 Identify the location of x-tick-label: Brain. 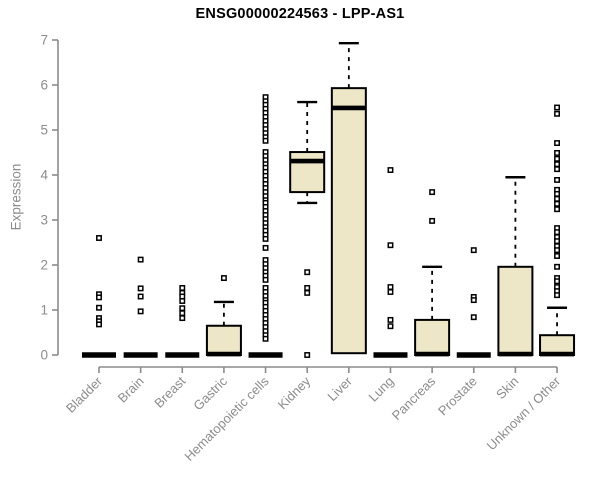
(131, 390).